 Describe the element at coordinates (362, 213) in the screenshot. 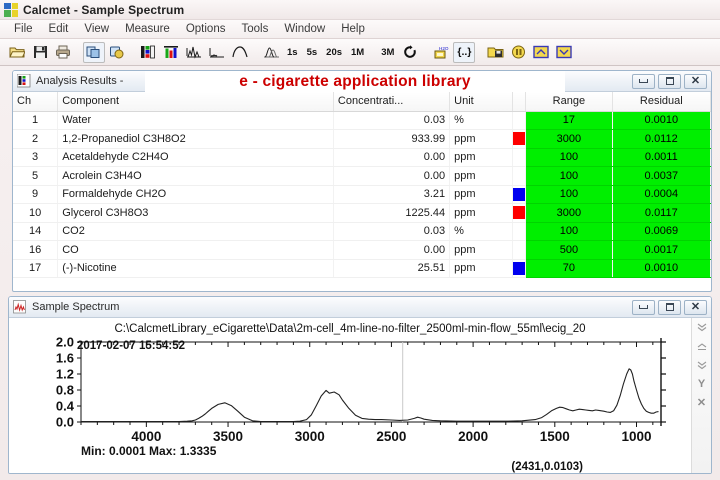

I see `table-row: 10 Glycerol C3H8O3 1225.44 ppm 3000 0.0117` at that location.